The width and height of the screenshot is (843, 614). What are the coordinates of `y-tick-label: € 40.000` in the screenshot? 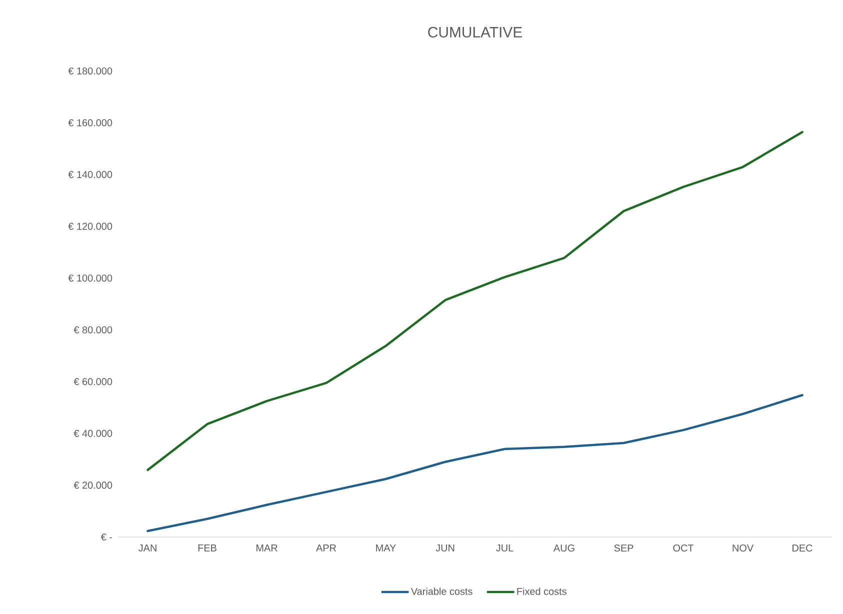 It's located at (93, 433).